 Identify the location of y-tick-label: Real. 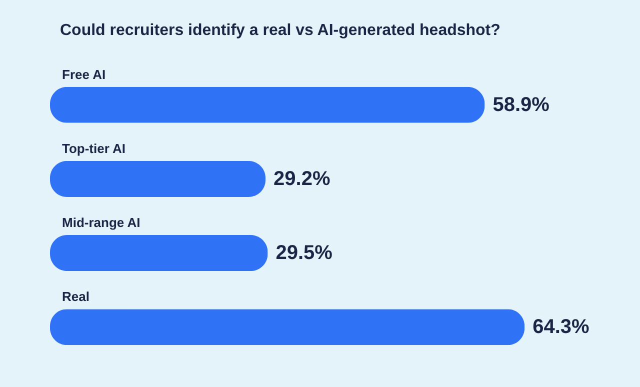
(76, 296).